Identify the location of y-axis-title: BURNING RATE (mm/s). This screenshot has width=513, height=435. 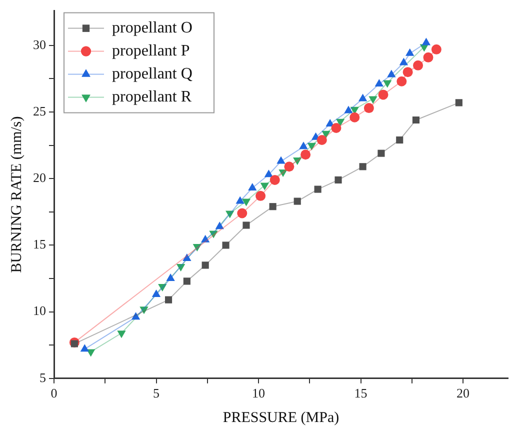
(16, 194).